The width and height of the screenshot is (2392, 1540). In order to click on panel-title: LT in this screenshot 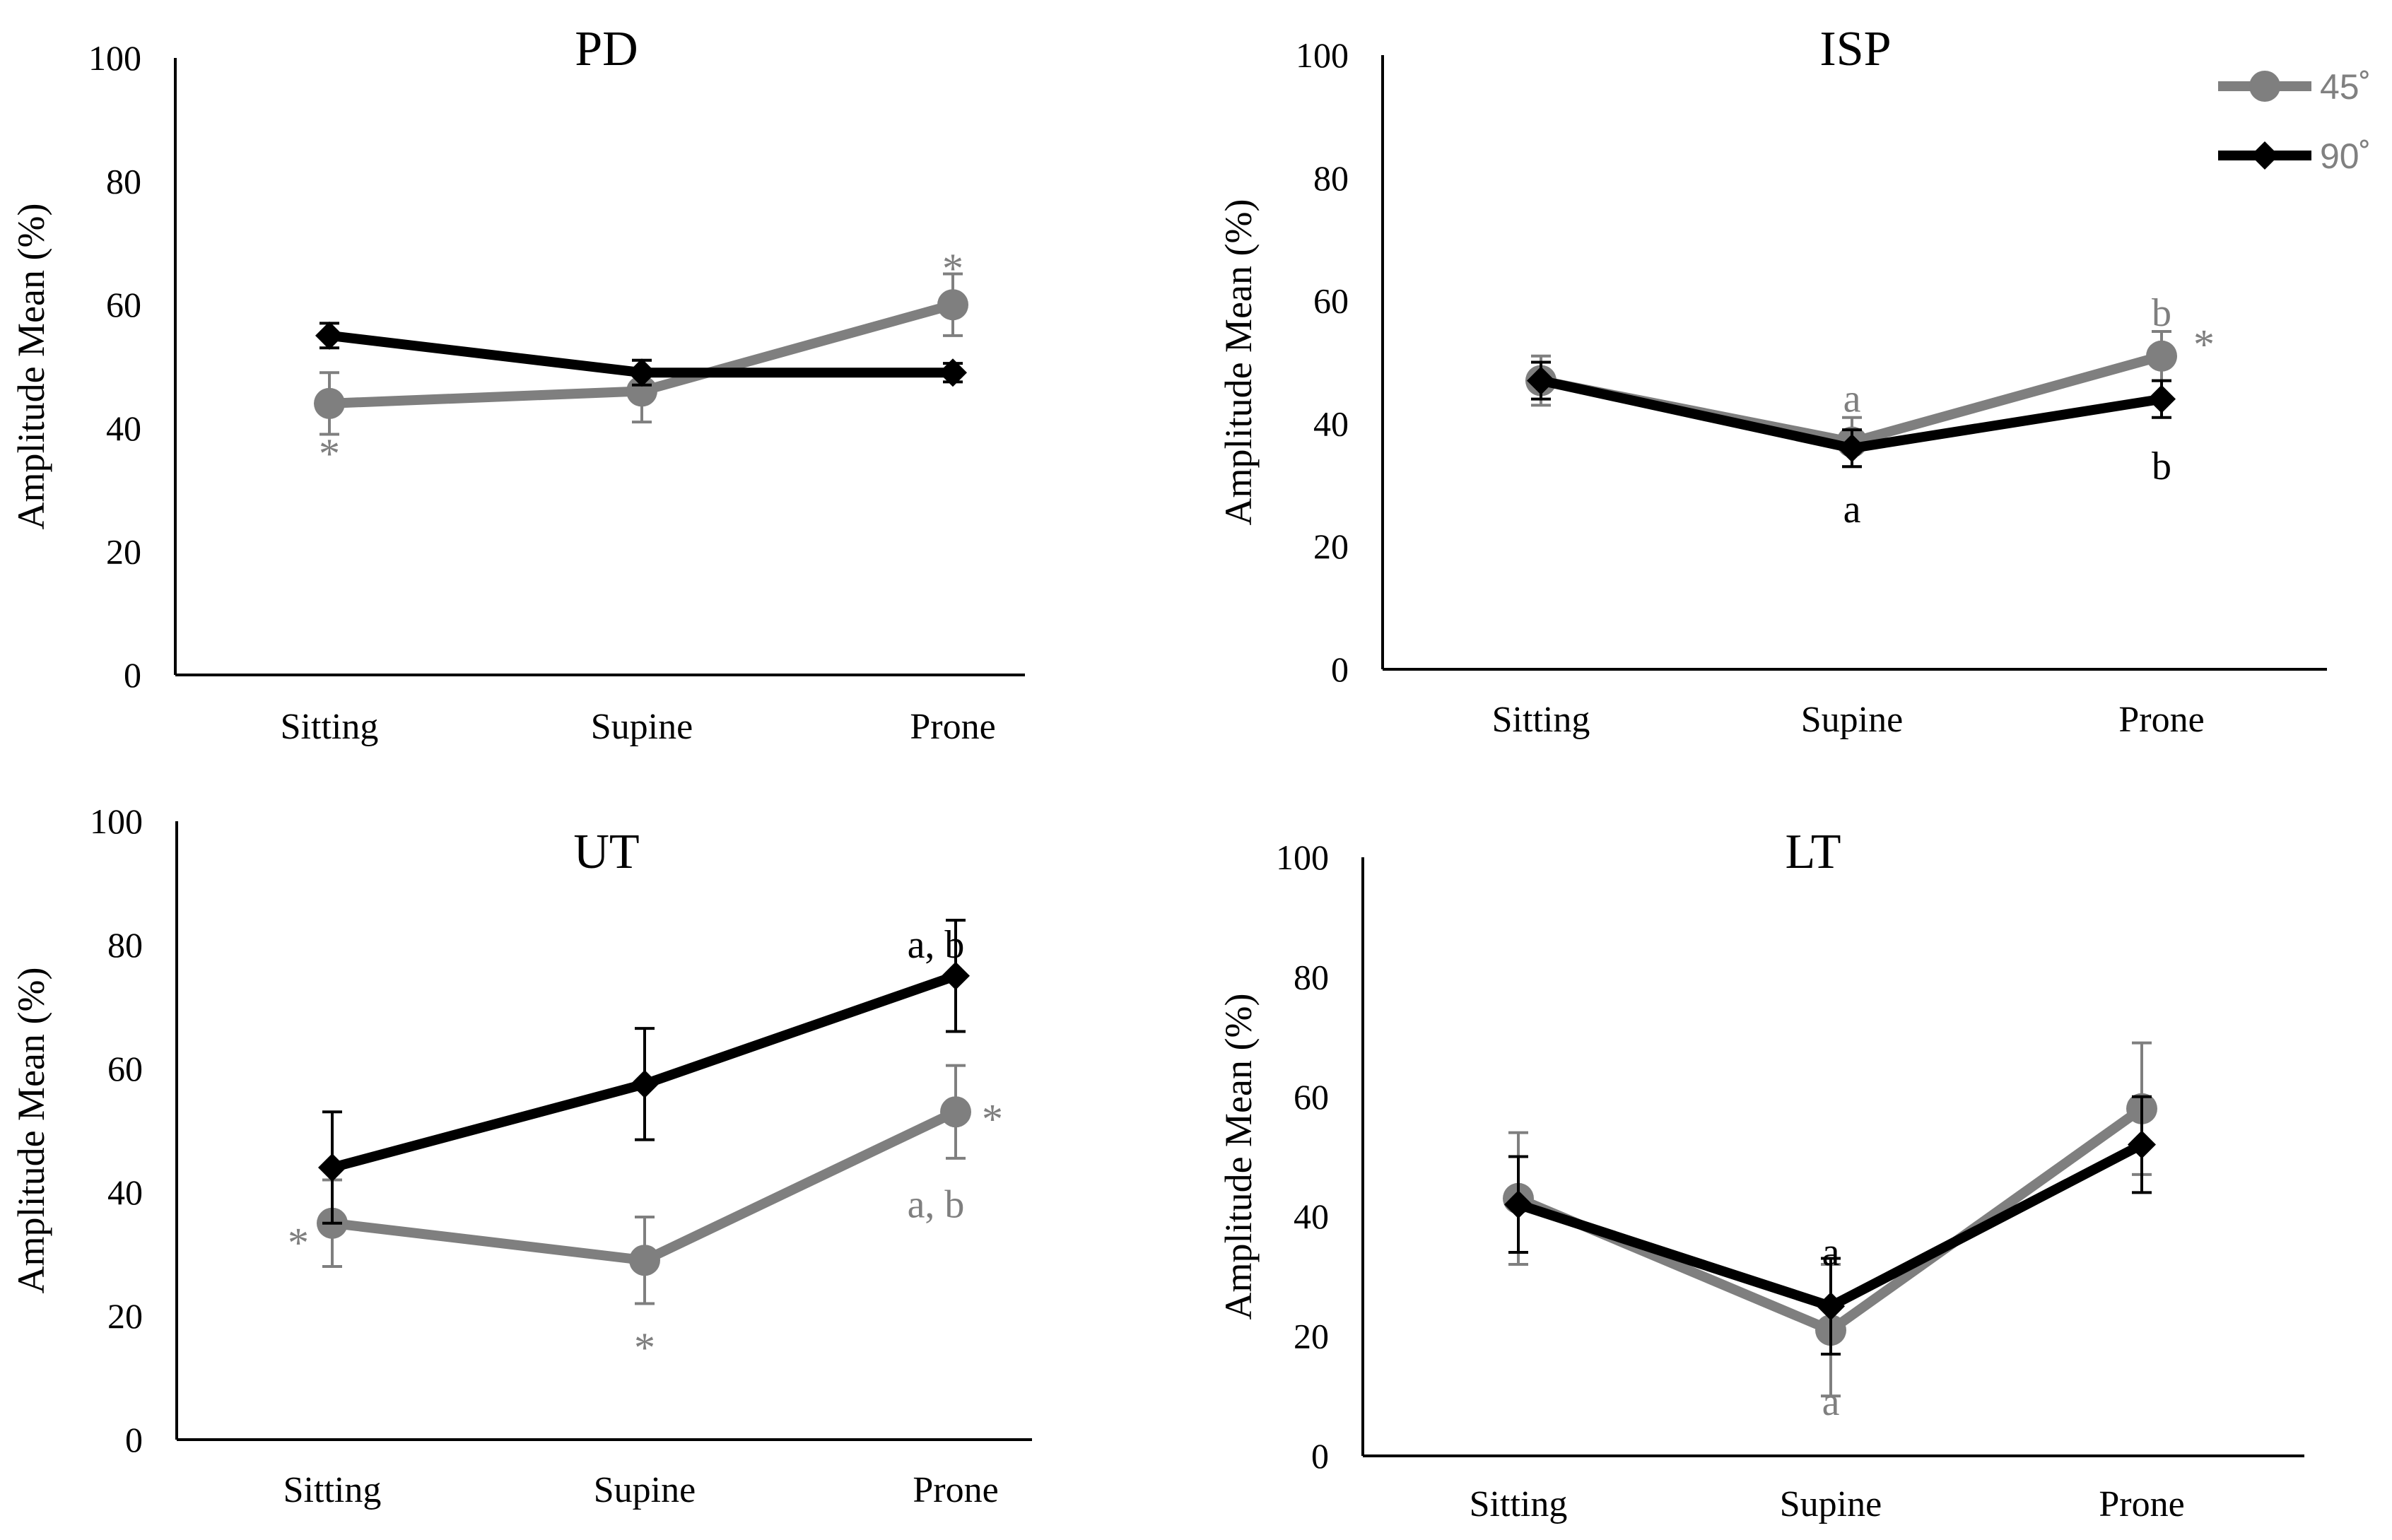, I will do `click(1813, 852)`.